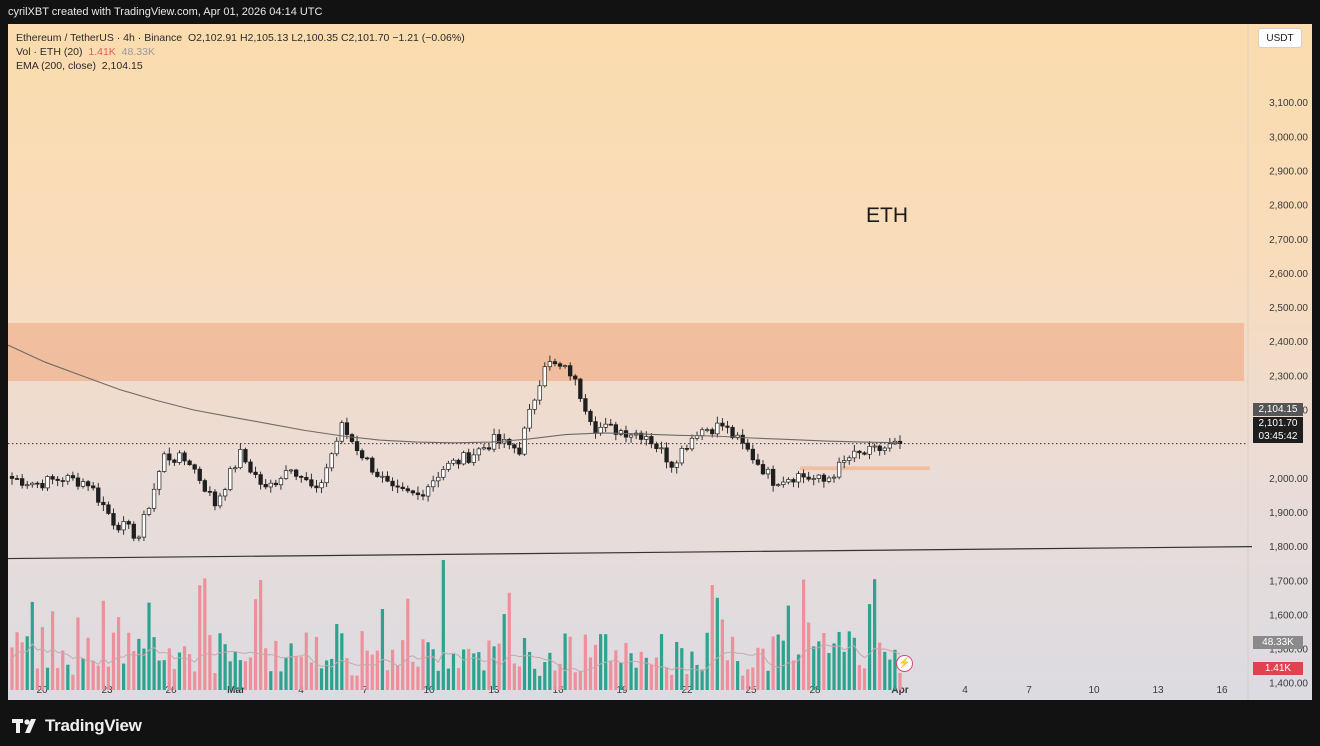 Image resolution: width=1320 pixels, height=746 pixels. What do you see at coordinates (1278, 436) in the screenshot?
I see `bar-countdown-badge: 03:45:42` at bounding box center [1278, 436].